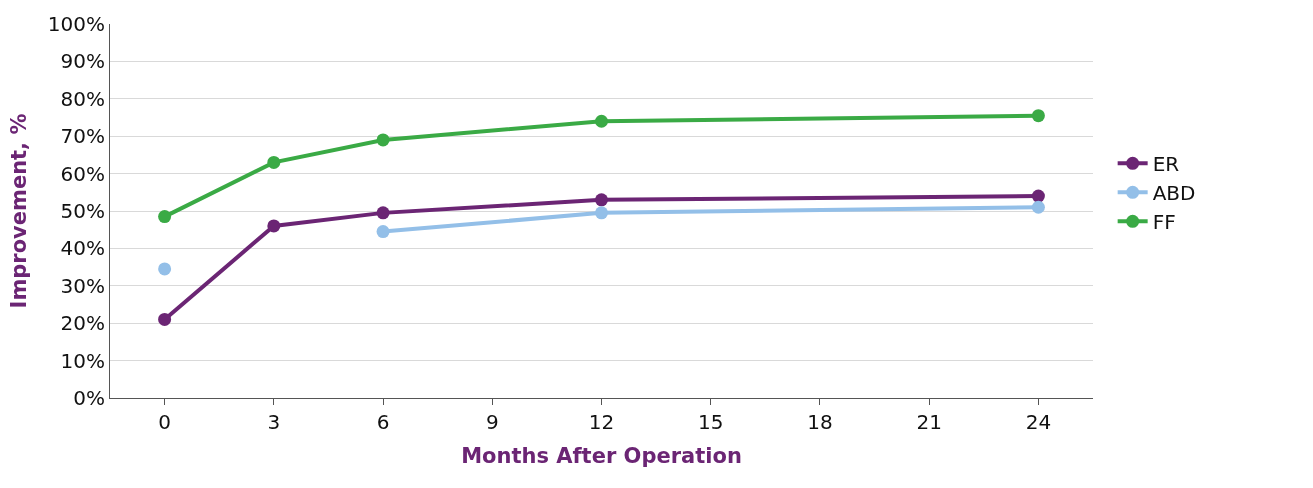  I want to click on y-tick-label: 90%, so click(82, 61).